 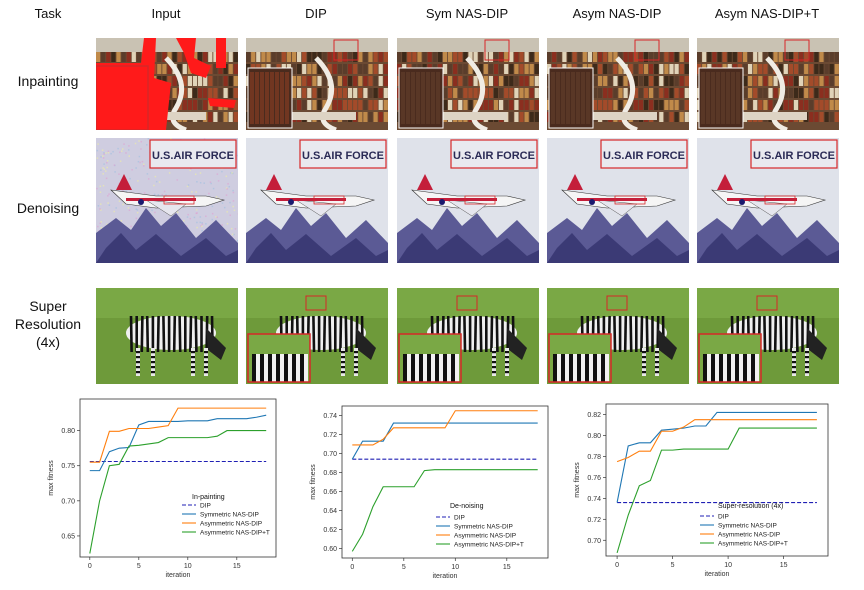 I want to click on jet-image-1: U.S.AIR FORCE, so click(x=317, y=200).